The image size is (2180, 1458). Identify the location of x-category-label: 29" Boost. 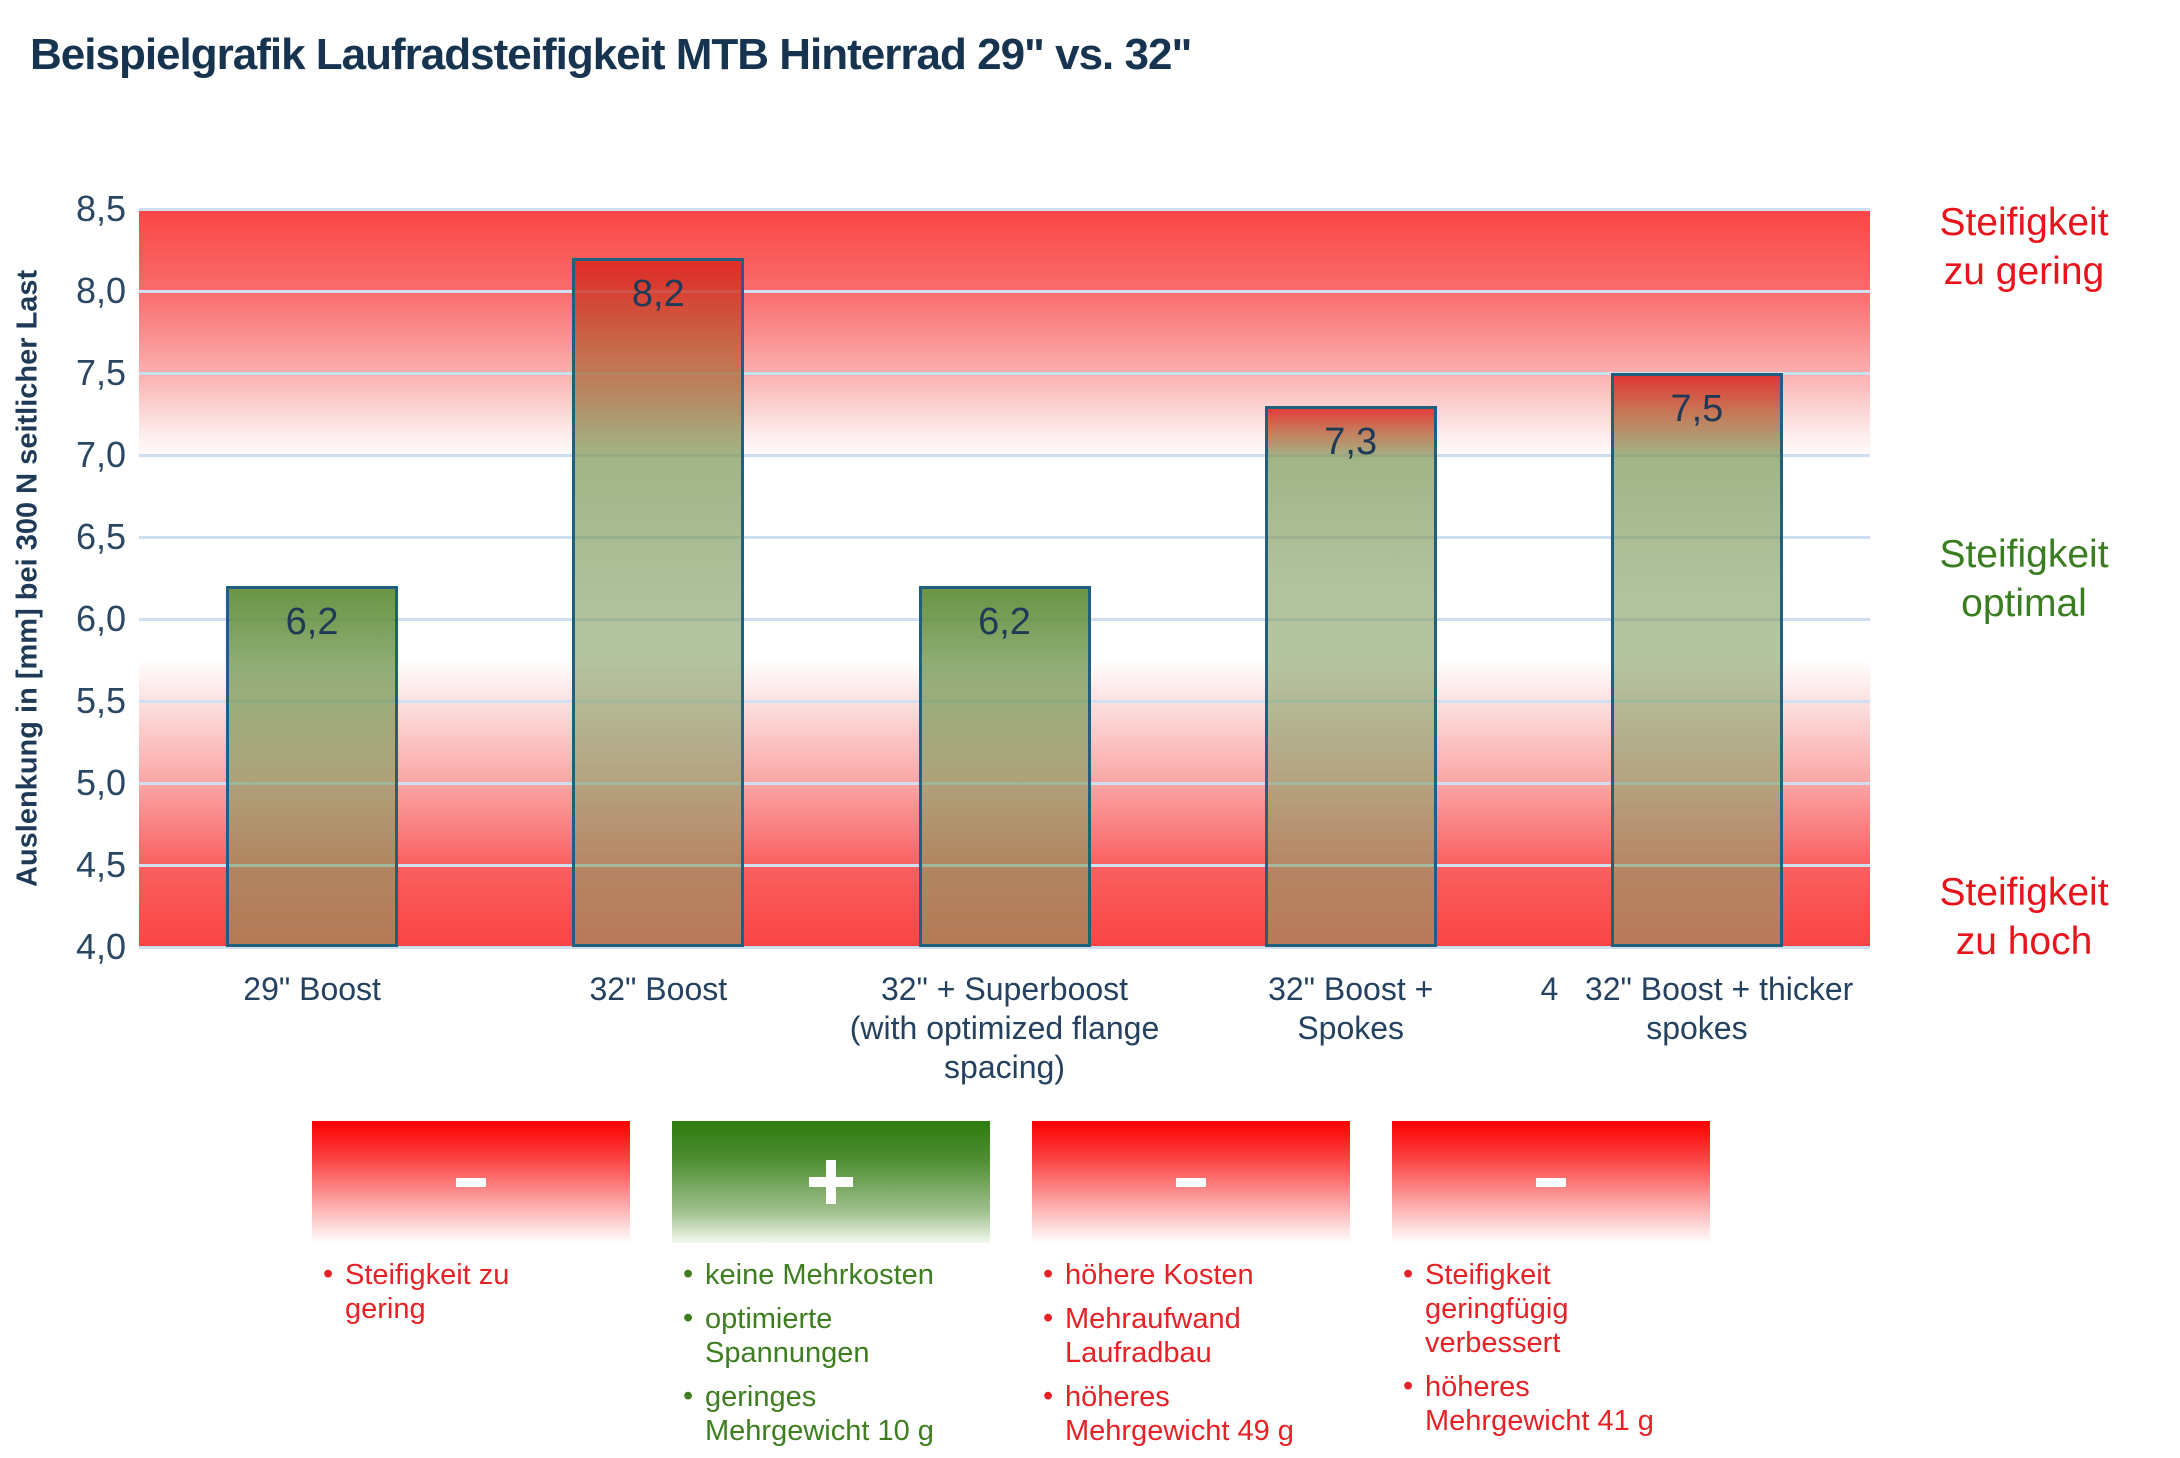
(312, 989).